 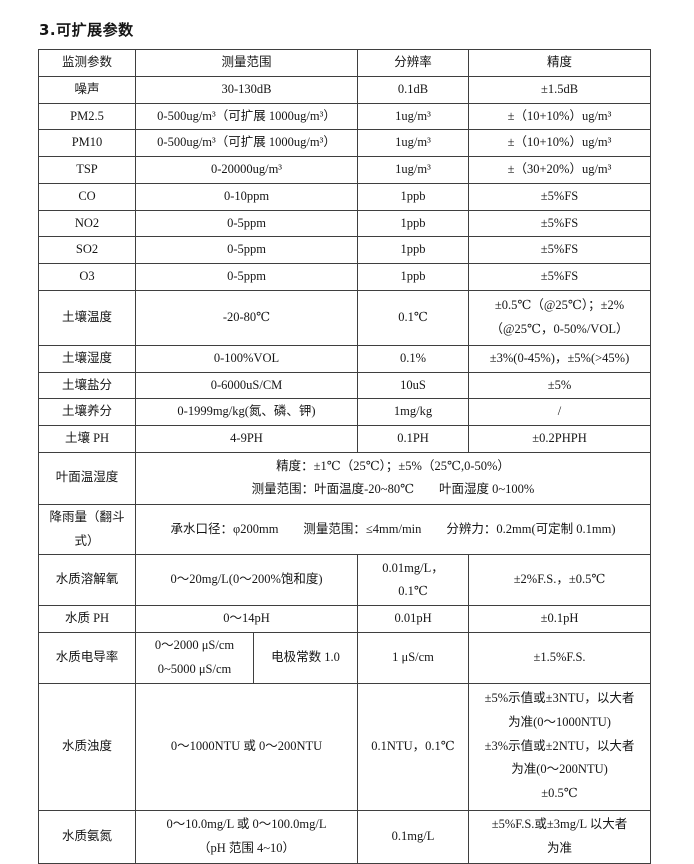 What do you see at coordinates (246, 439) in the screenshot?
I see `cell-range: 4-9PH` at bounding box center [246, 439].